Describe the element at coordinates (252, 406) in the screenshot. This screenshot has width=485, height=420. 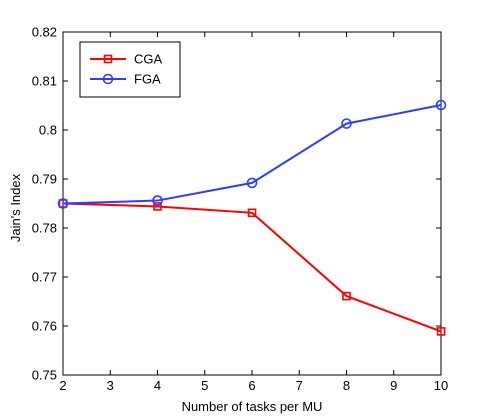
I see `x-axis-label: Number of tasks per MU` at that location.